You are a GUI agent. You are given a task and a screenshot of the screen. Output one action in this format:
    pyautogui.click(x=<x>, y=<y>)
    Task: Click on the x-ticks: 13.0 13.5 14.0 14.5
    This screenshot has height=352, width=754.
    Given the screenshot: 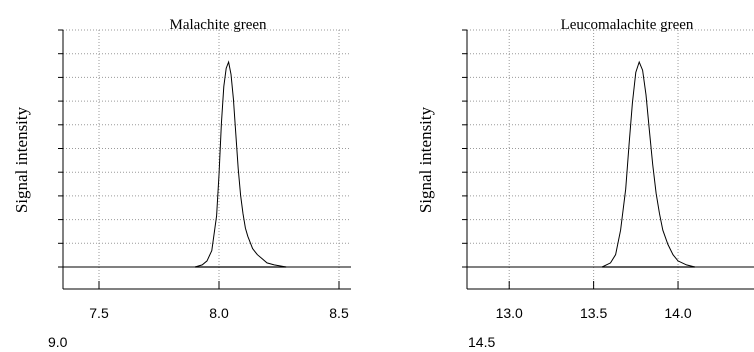 What is the action you would take?
    pyautogui.click(x=580, y=315)
    